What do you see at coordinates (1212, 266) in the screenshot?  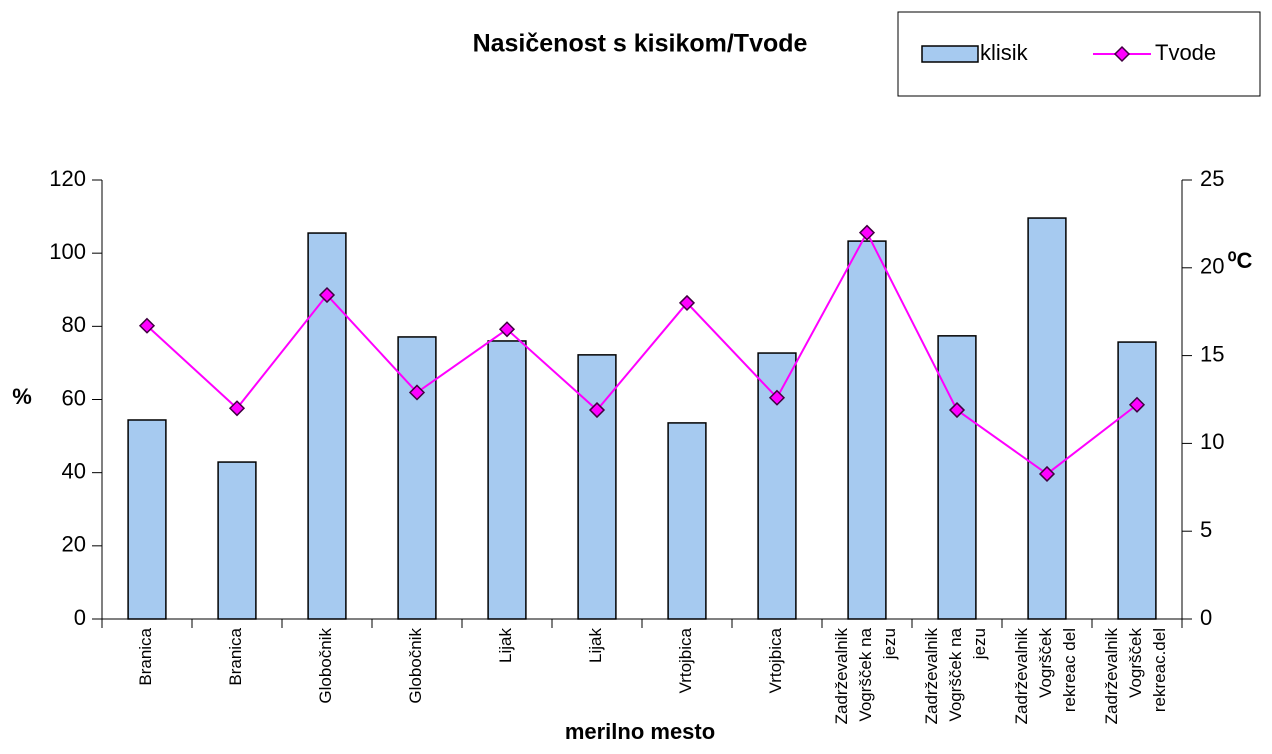 I see `y2-tick-label: 20` at bounding box center [1212, 266].